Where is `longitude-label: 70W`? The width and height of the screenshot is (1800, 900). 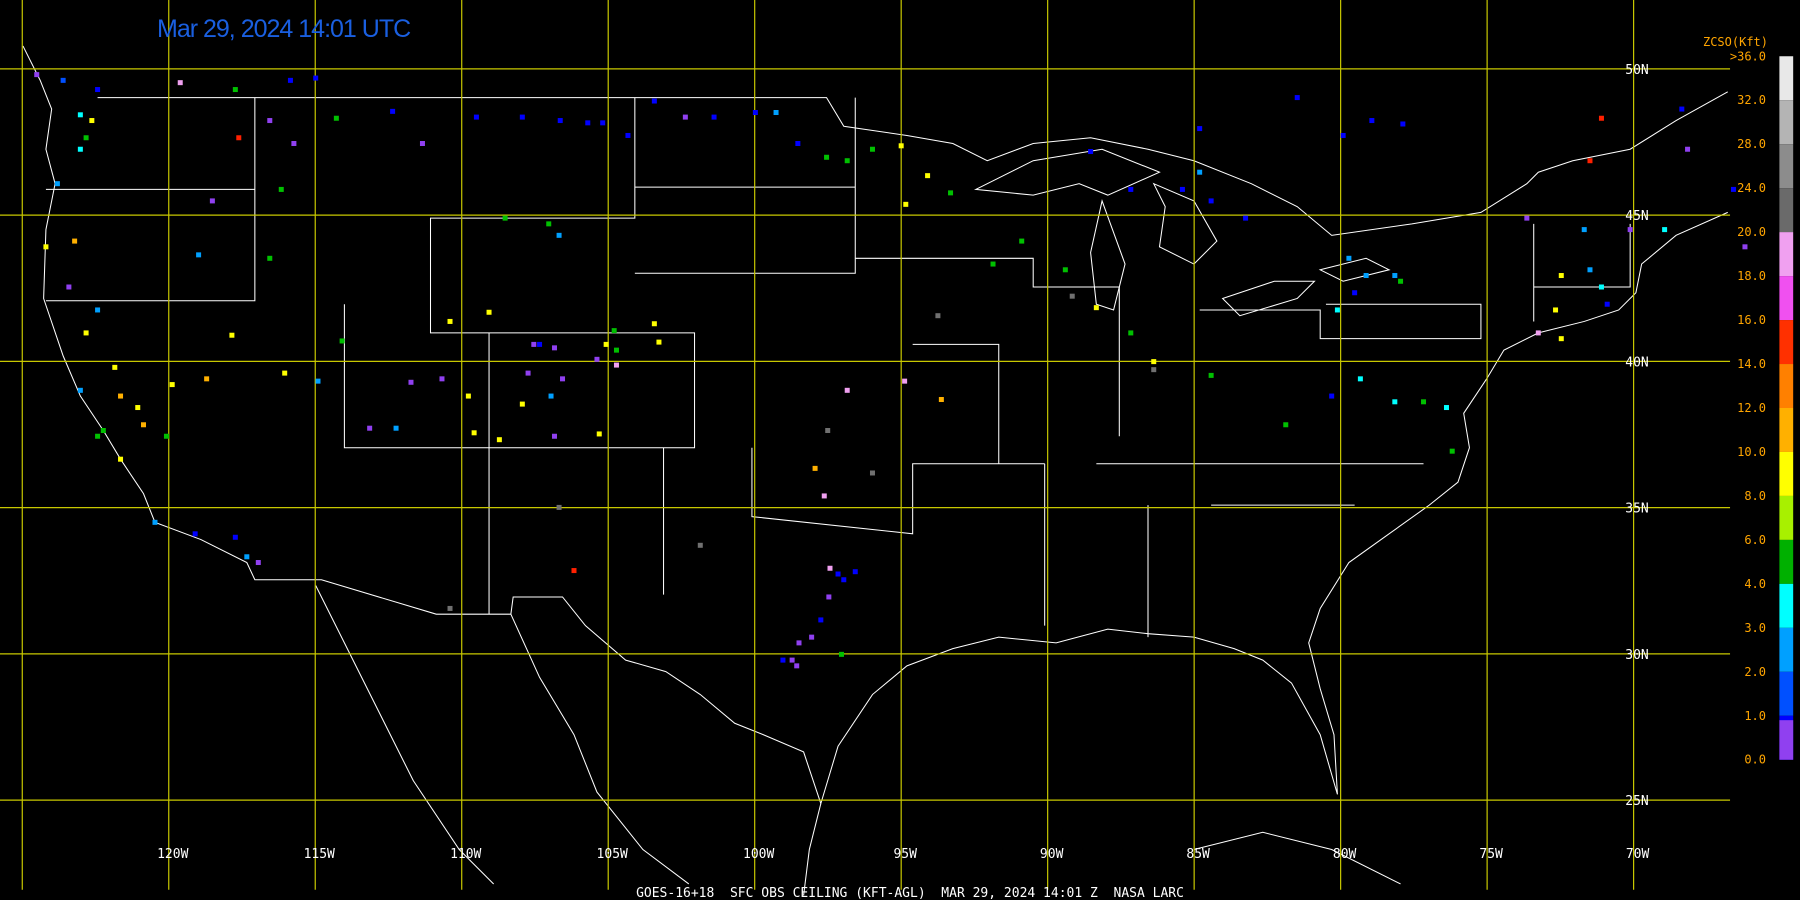 longitude-label: 70W is located at coordinates (1638, 854).